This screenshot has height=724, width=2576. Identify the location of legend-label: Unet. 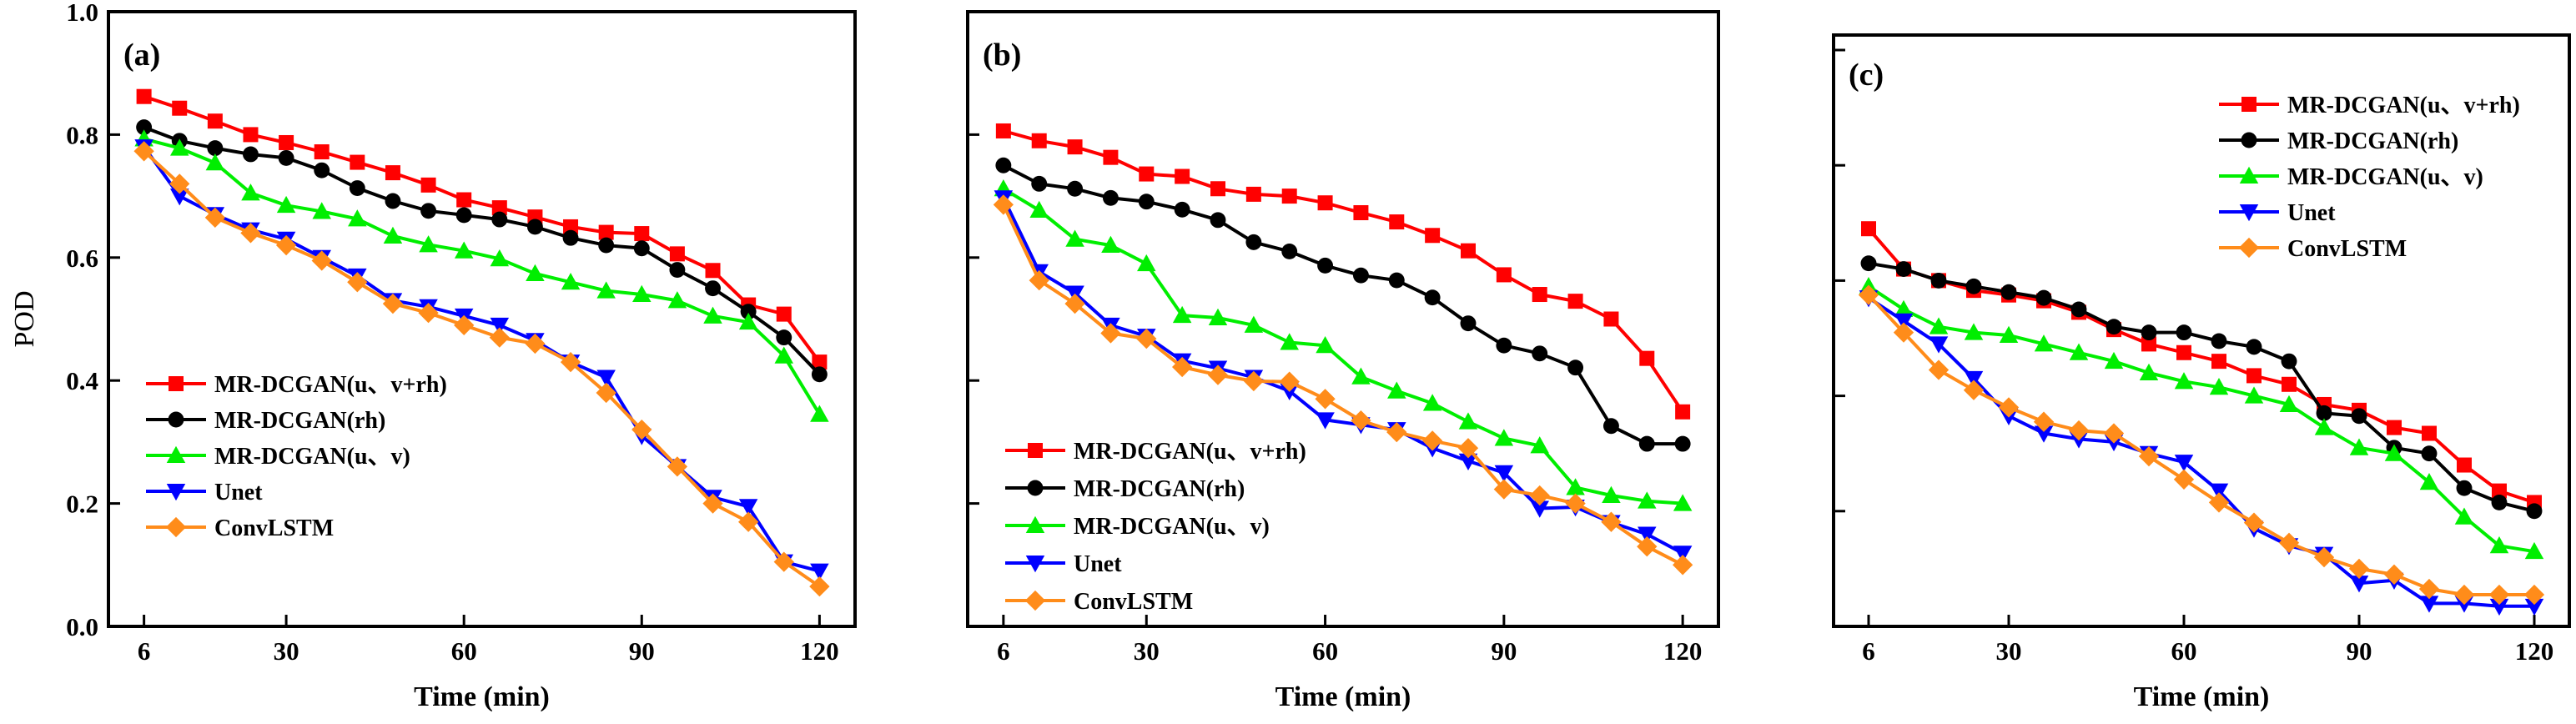
(2311, 213).